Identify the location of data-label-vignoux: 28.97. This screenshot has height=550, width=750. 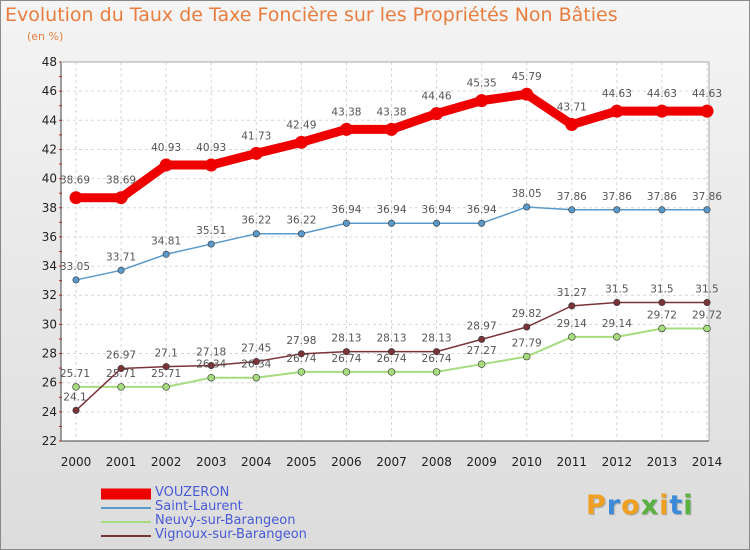
(482, 326).